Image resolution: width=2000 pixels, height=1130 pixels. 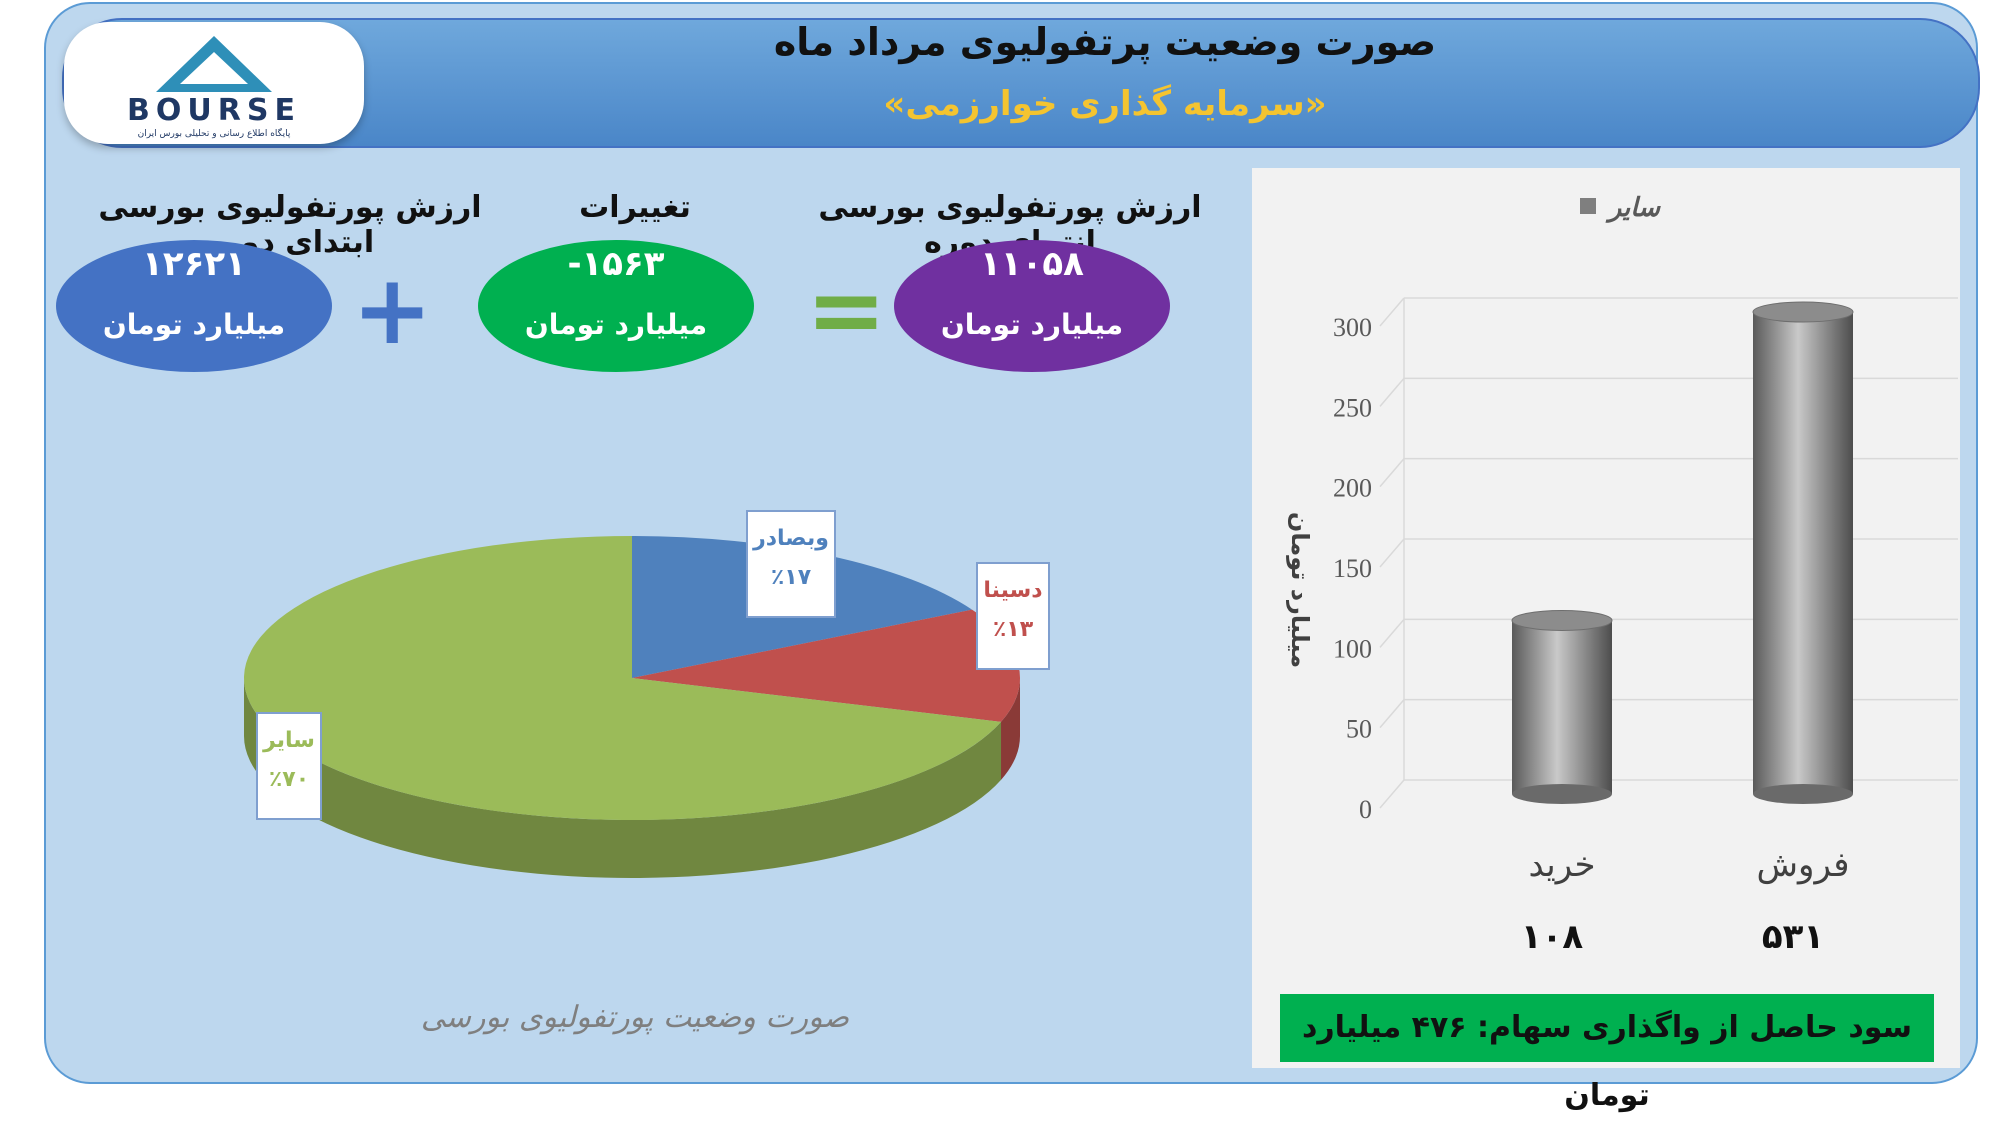 What do you see at coordinates (1013, 590) in the screenshot?
I see `pie-label-dsina-name: دسینا` at bounding box center [1013, 590].